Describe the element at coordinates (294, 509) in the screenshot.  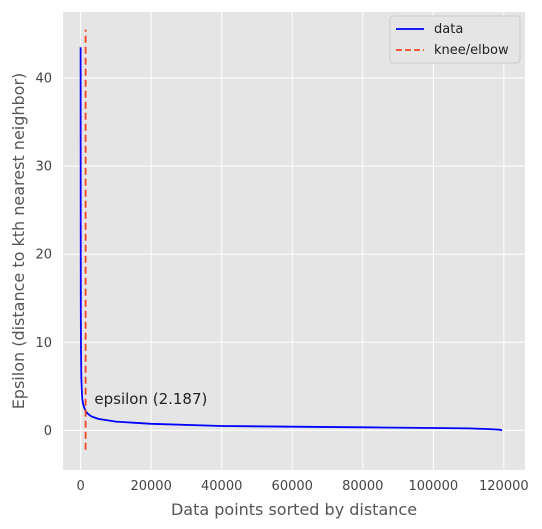
I see `x-axis-label: Data points sorted by distance` at that location.